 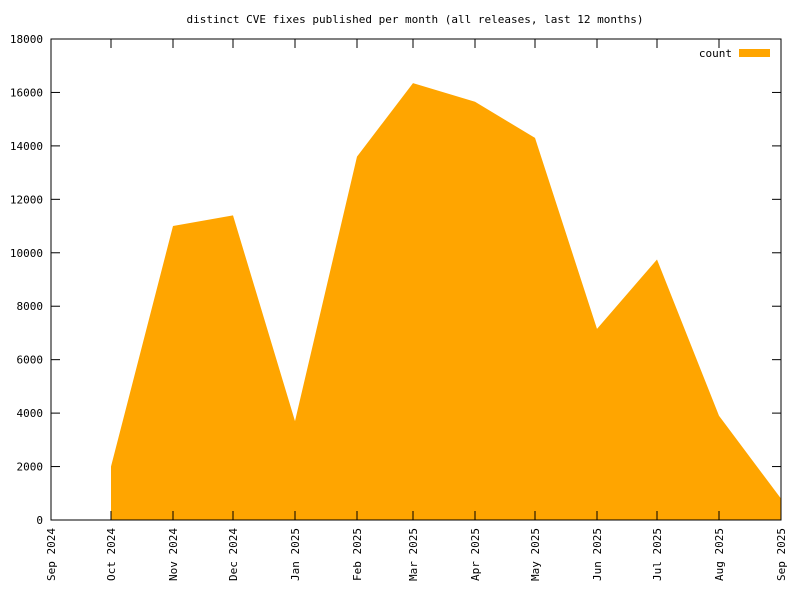 I want to click on legend-swatch, so click(x=754, y=53).